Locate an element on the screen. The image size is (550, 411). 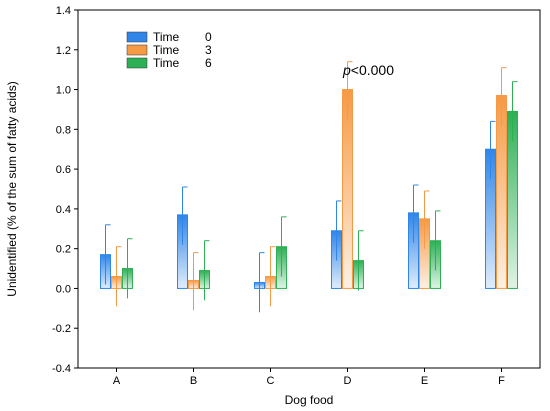
legend-value: 0 is located at coordinates (208, 37).